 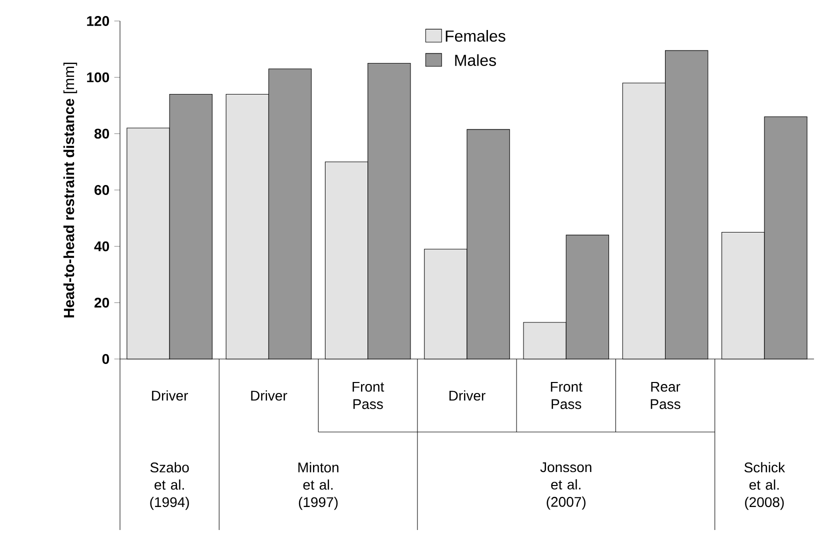 I want to click on text: Jonsson et al. (2007), so click(x=566, y=486).